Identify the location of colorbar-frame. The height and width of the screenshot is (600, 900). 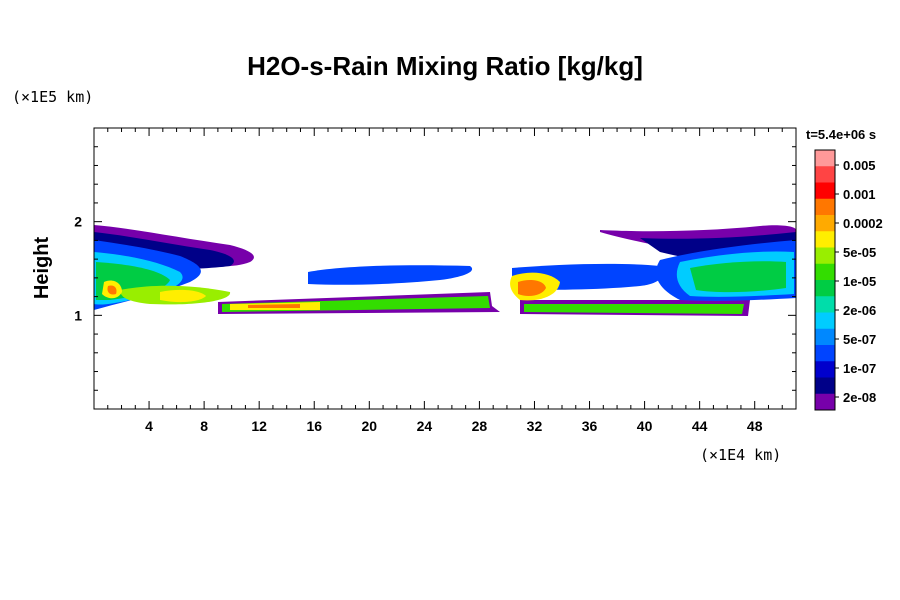
(825, 280).